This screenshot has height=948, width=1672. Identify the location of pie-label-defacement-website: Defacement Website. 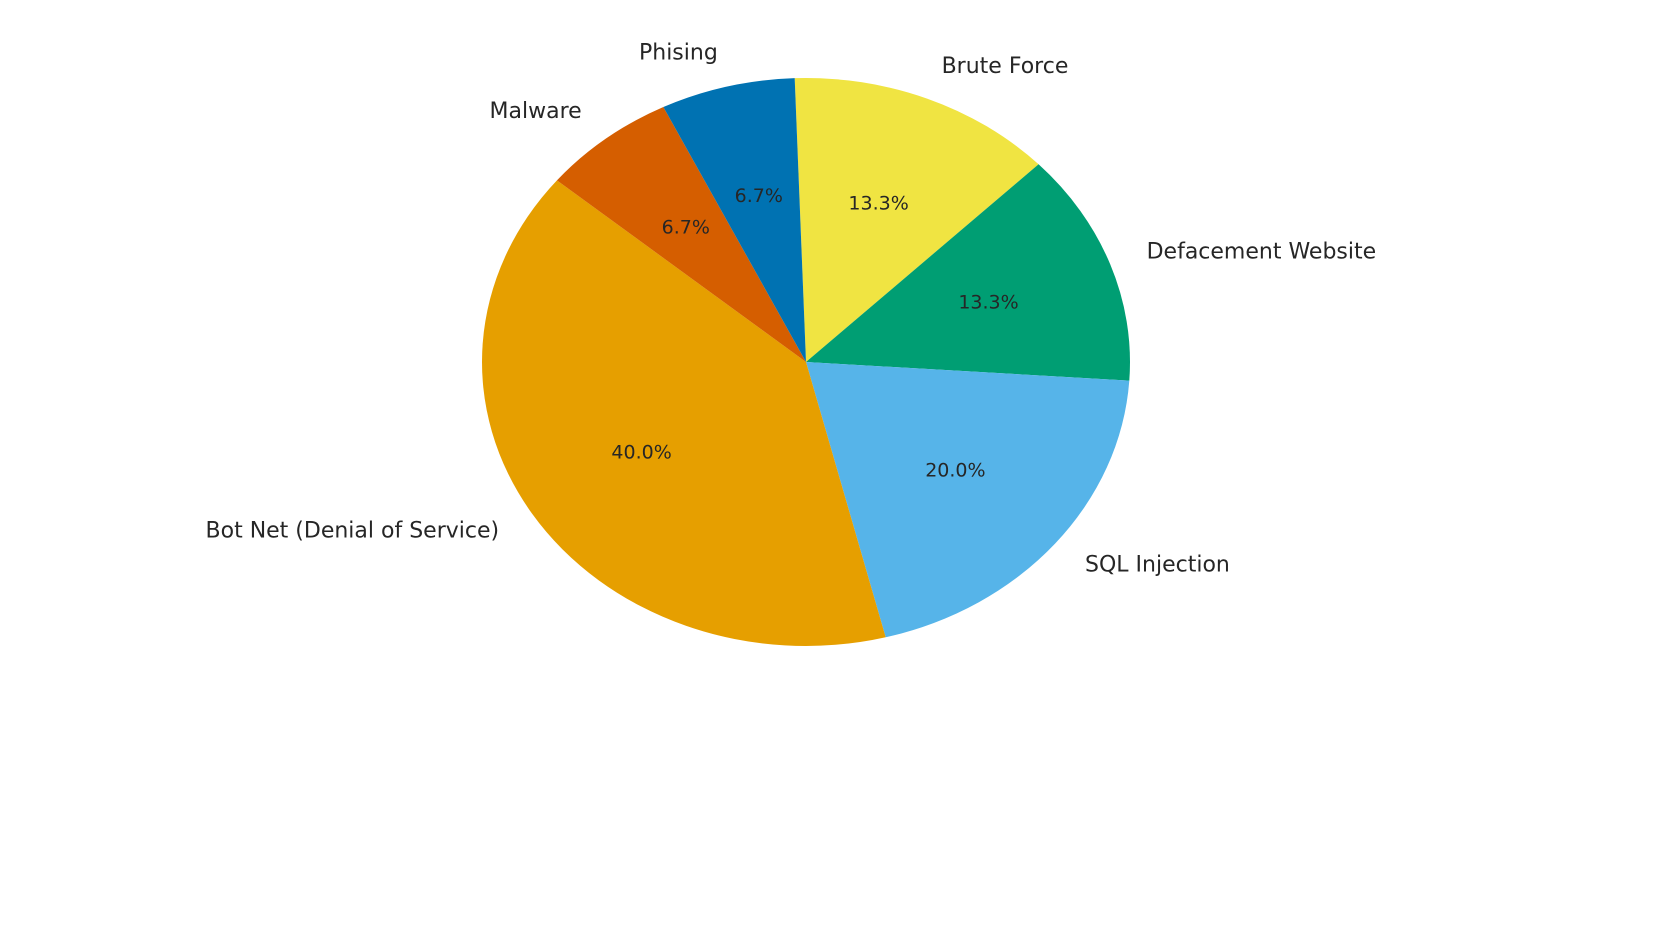
(1262, 251).